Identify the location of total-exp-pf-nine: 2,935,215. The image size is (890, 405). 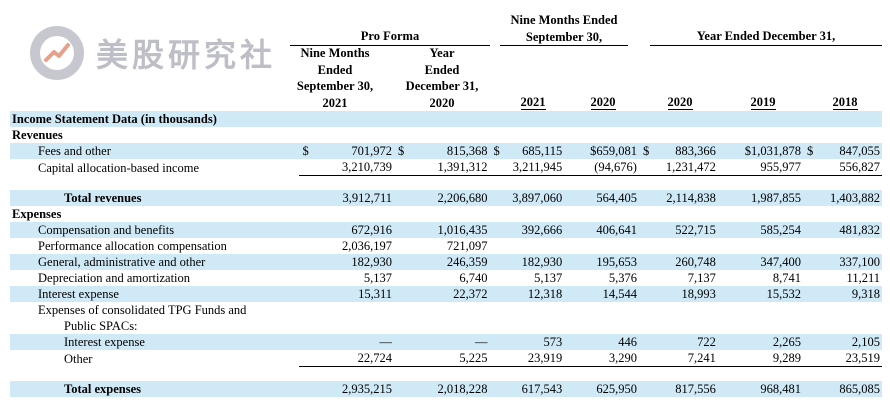
(354, 389).